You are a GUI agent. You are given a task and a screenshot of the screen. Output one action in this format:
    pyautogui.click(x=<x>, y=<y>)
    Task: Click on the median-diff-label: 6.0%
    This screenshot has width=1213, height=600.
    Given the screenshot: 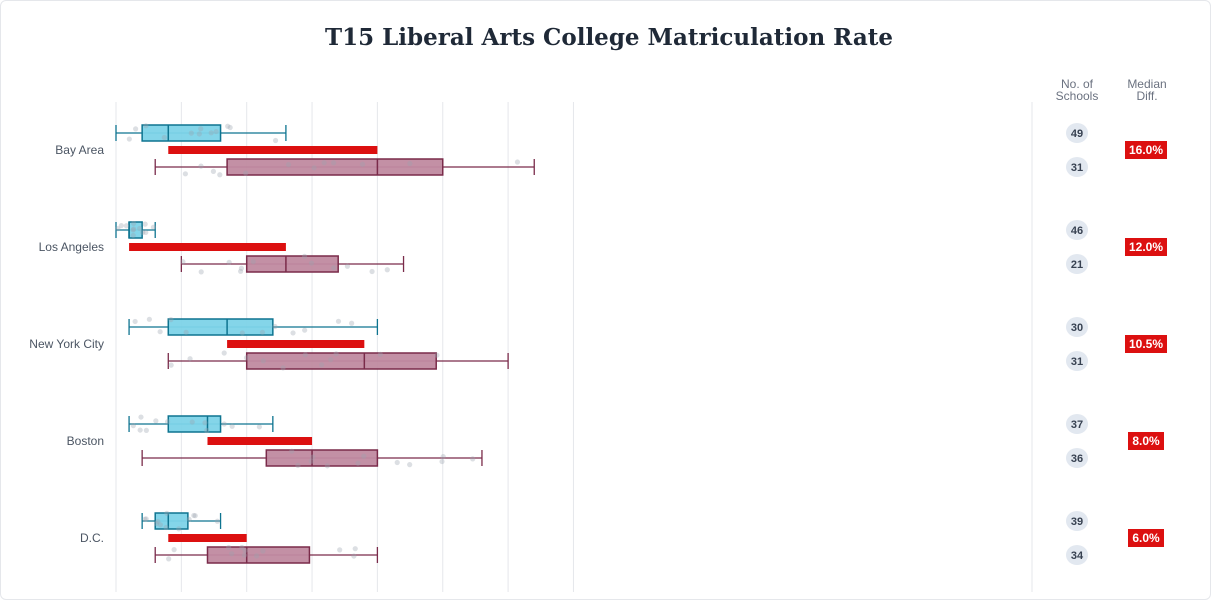 What is the action you would take?
    pyautogui.click(x=1146, y=538)
    